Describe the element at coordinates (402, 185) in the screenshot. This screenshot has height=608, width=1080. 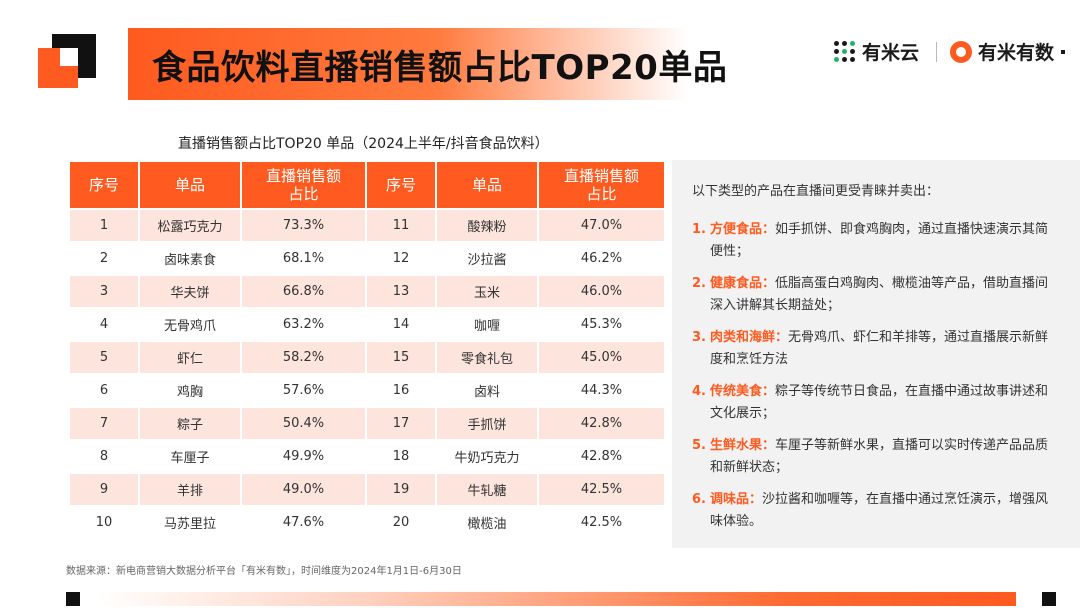
I see `header-index-right: 序号` at that location.